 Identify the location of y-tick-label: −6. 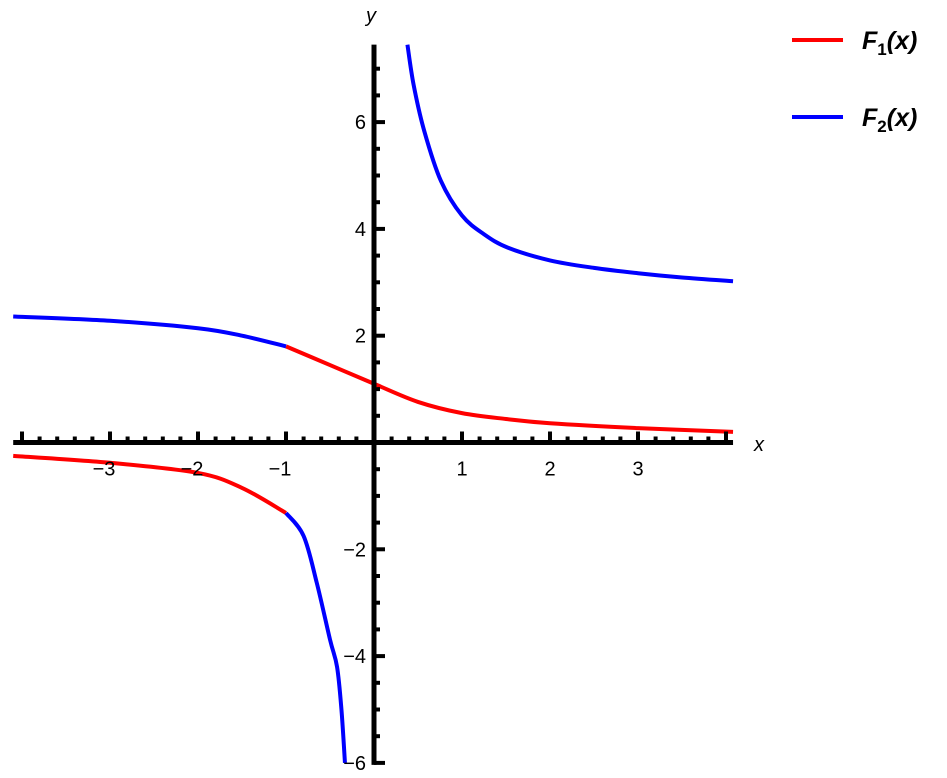
(354, 764).